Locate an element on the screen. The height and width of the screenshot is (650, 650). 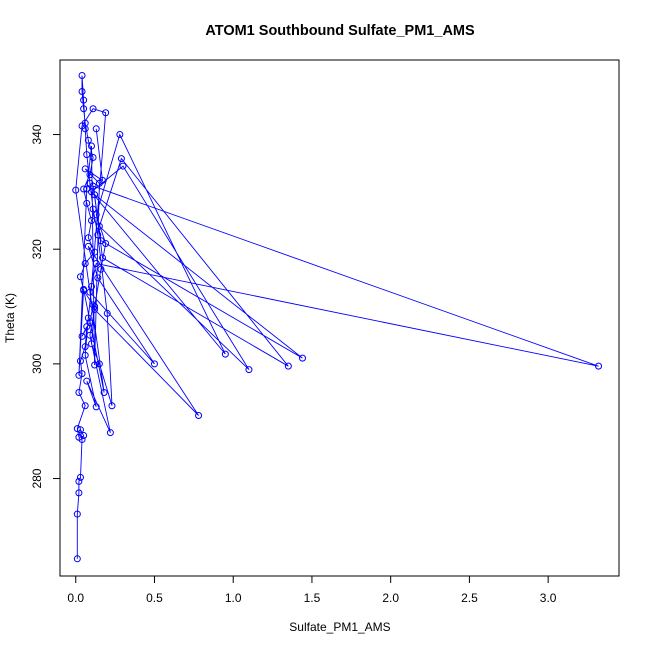
x-tick-label: 1.5 is located at coordinates (312, 598).